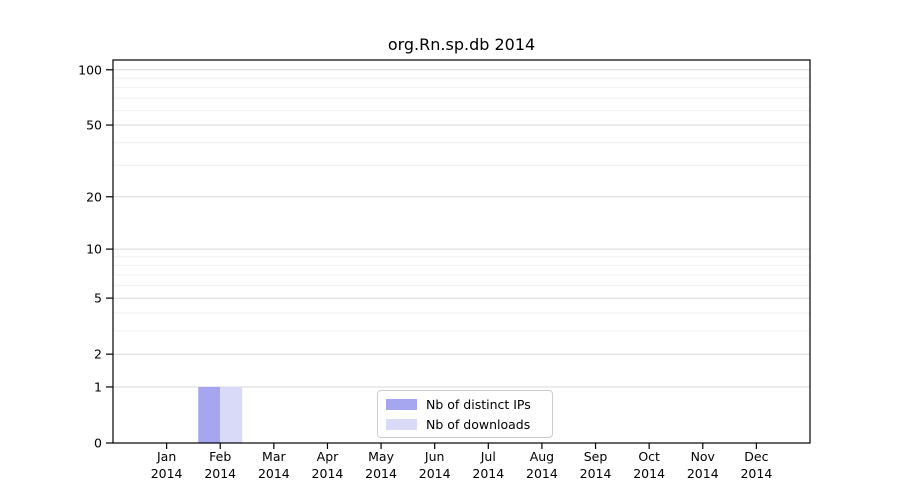  I want to click on x-tick-label-month: Jan, so click(166, 456).